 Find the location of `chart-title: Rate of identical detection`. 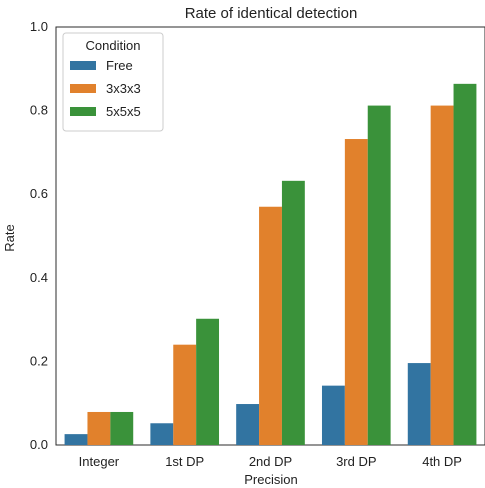

chart-title: Rate of identical detection is located at coordinates (271, 13).